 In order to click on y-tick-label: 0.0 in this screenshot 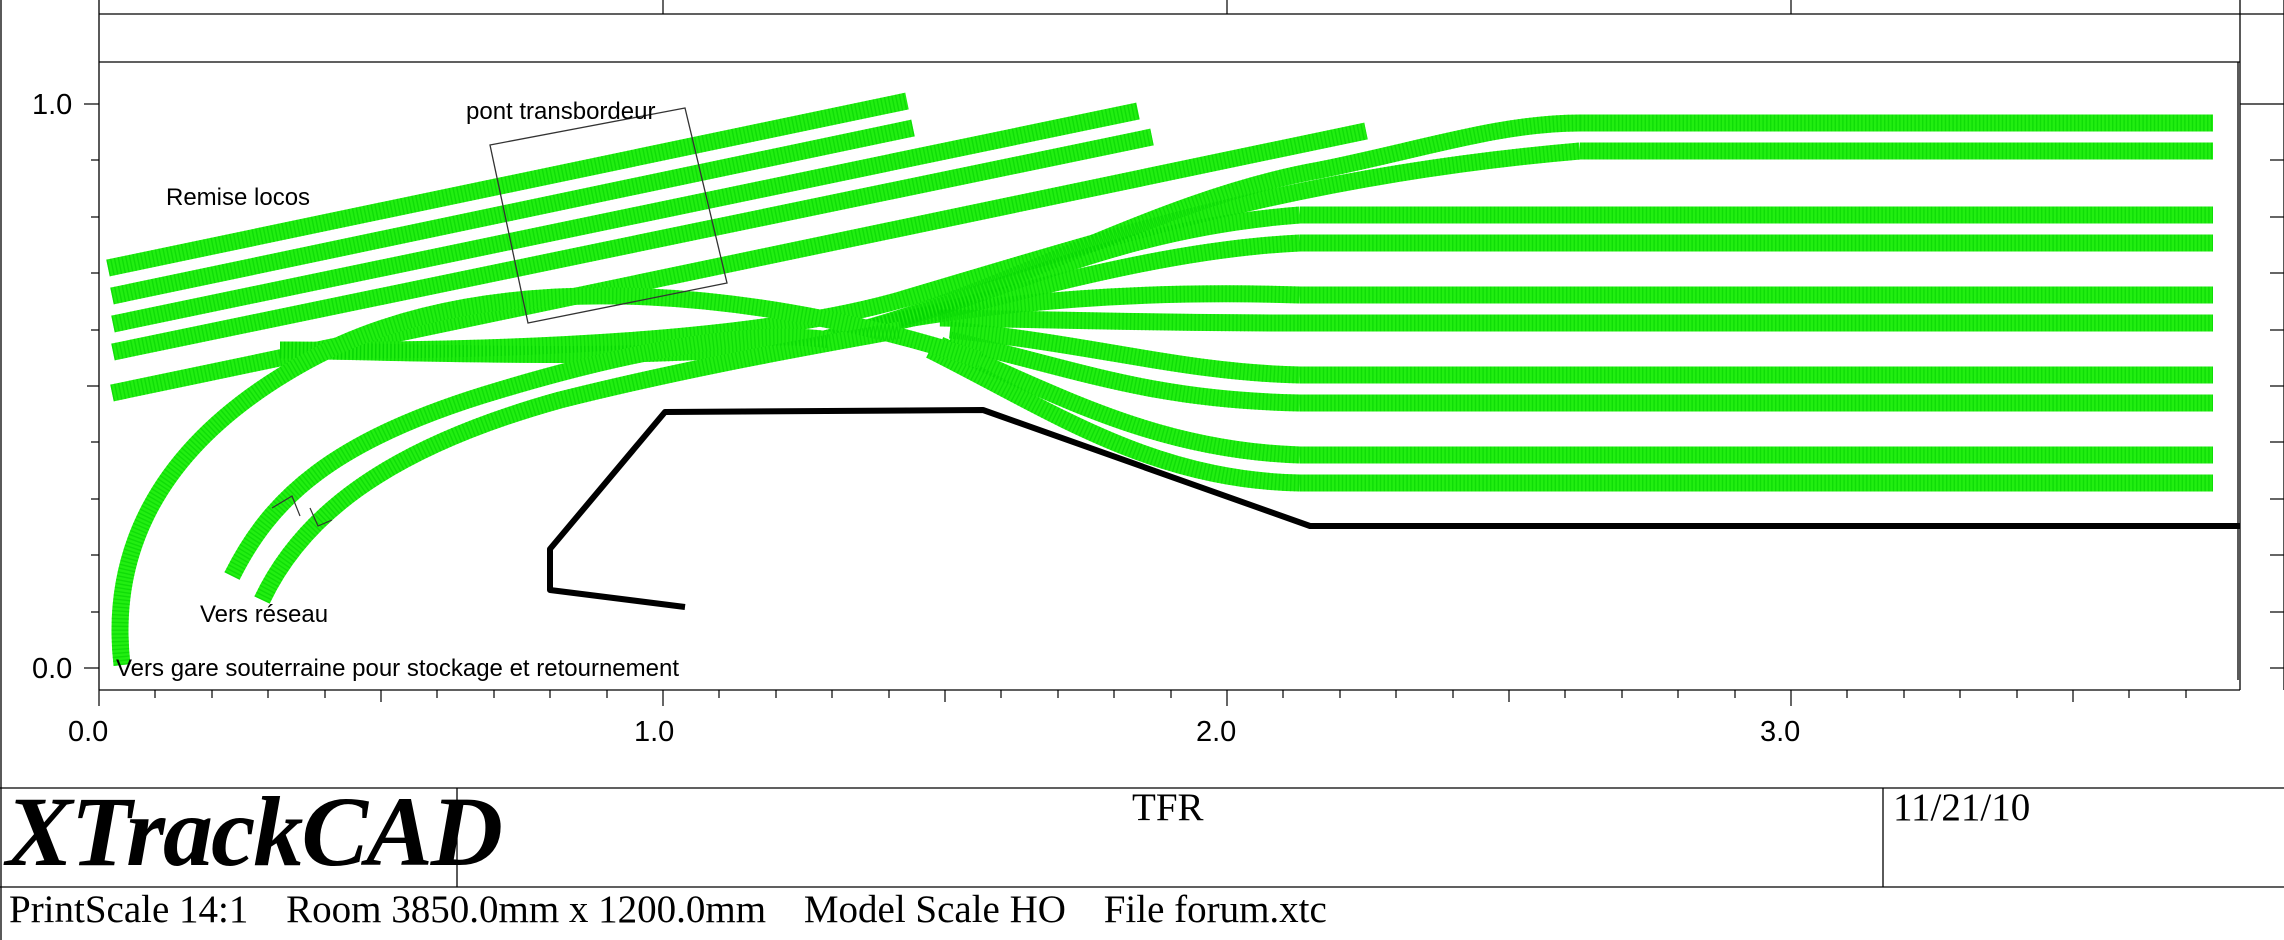, I will do `click(52, 669)`.